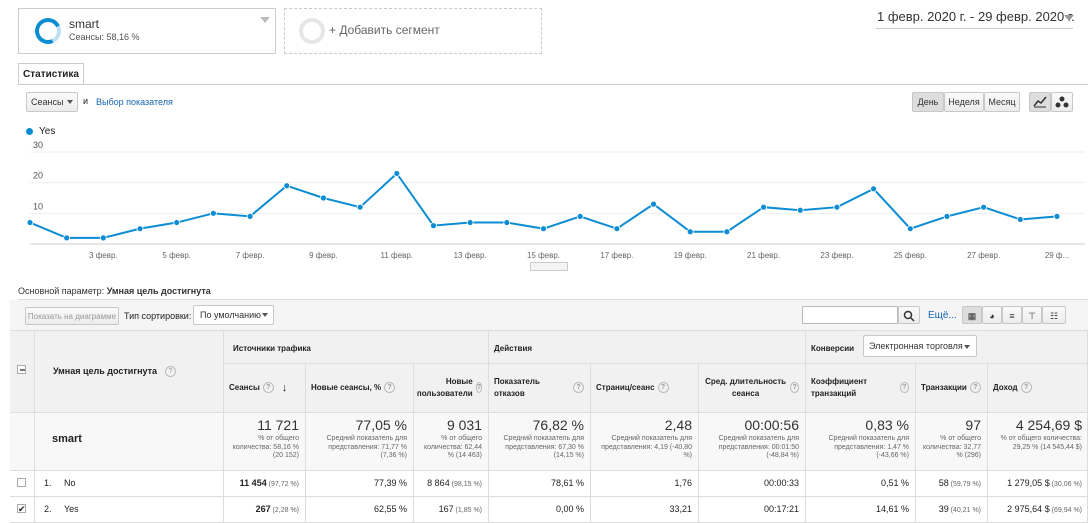 The image size is (1091, 523). I want to click on cell-content: 77,39 %, so click(390, 483).